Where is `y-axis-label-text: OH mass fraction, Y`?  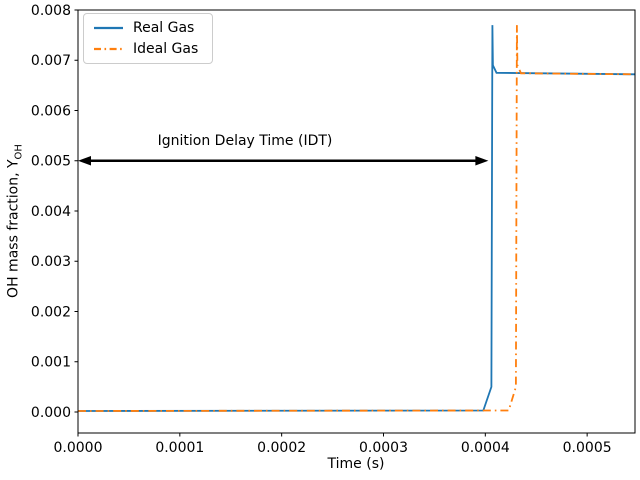 y-axis-label-text: OH mass fraction, Y is located at coordinates (13, 228).